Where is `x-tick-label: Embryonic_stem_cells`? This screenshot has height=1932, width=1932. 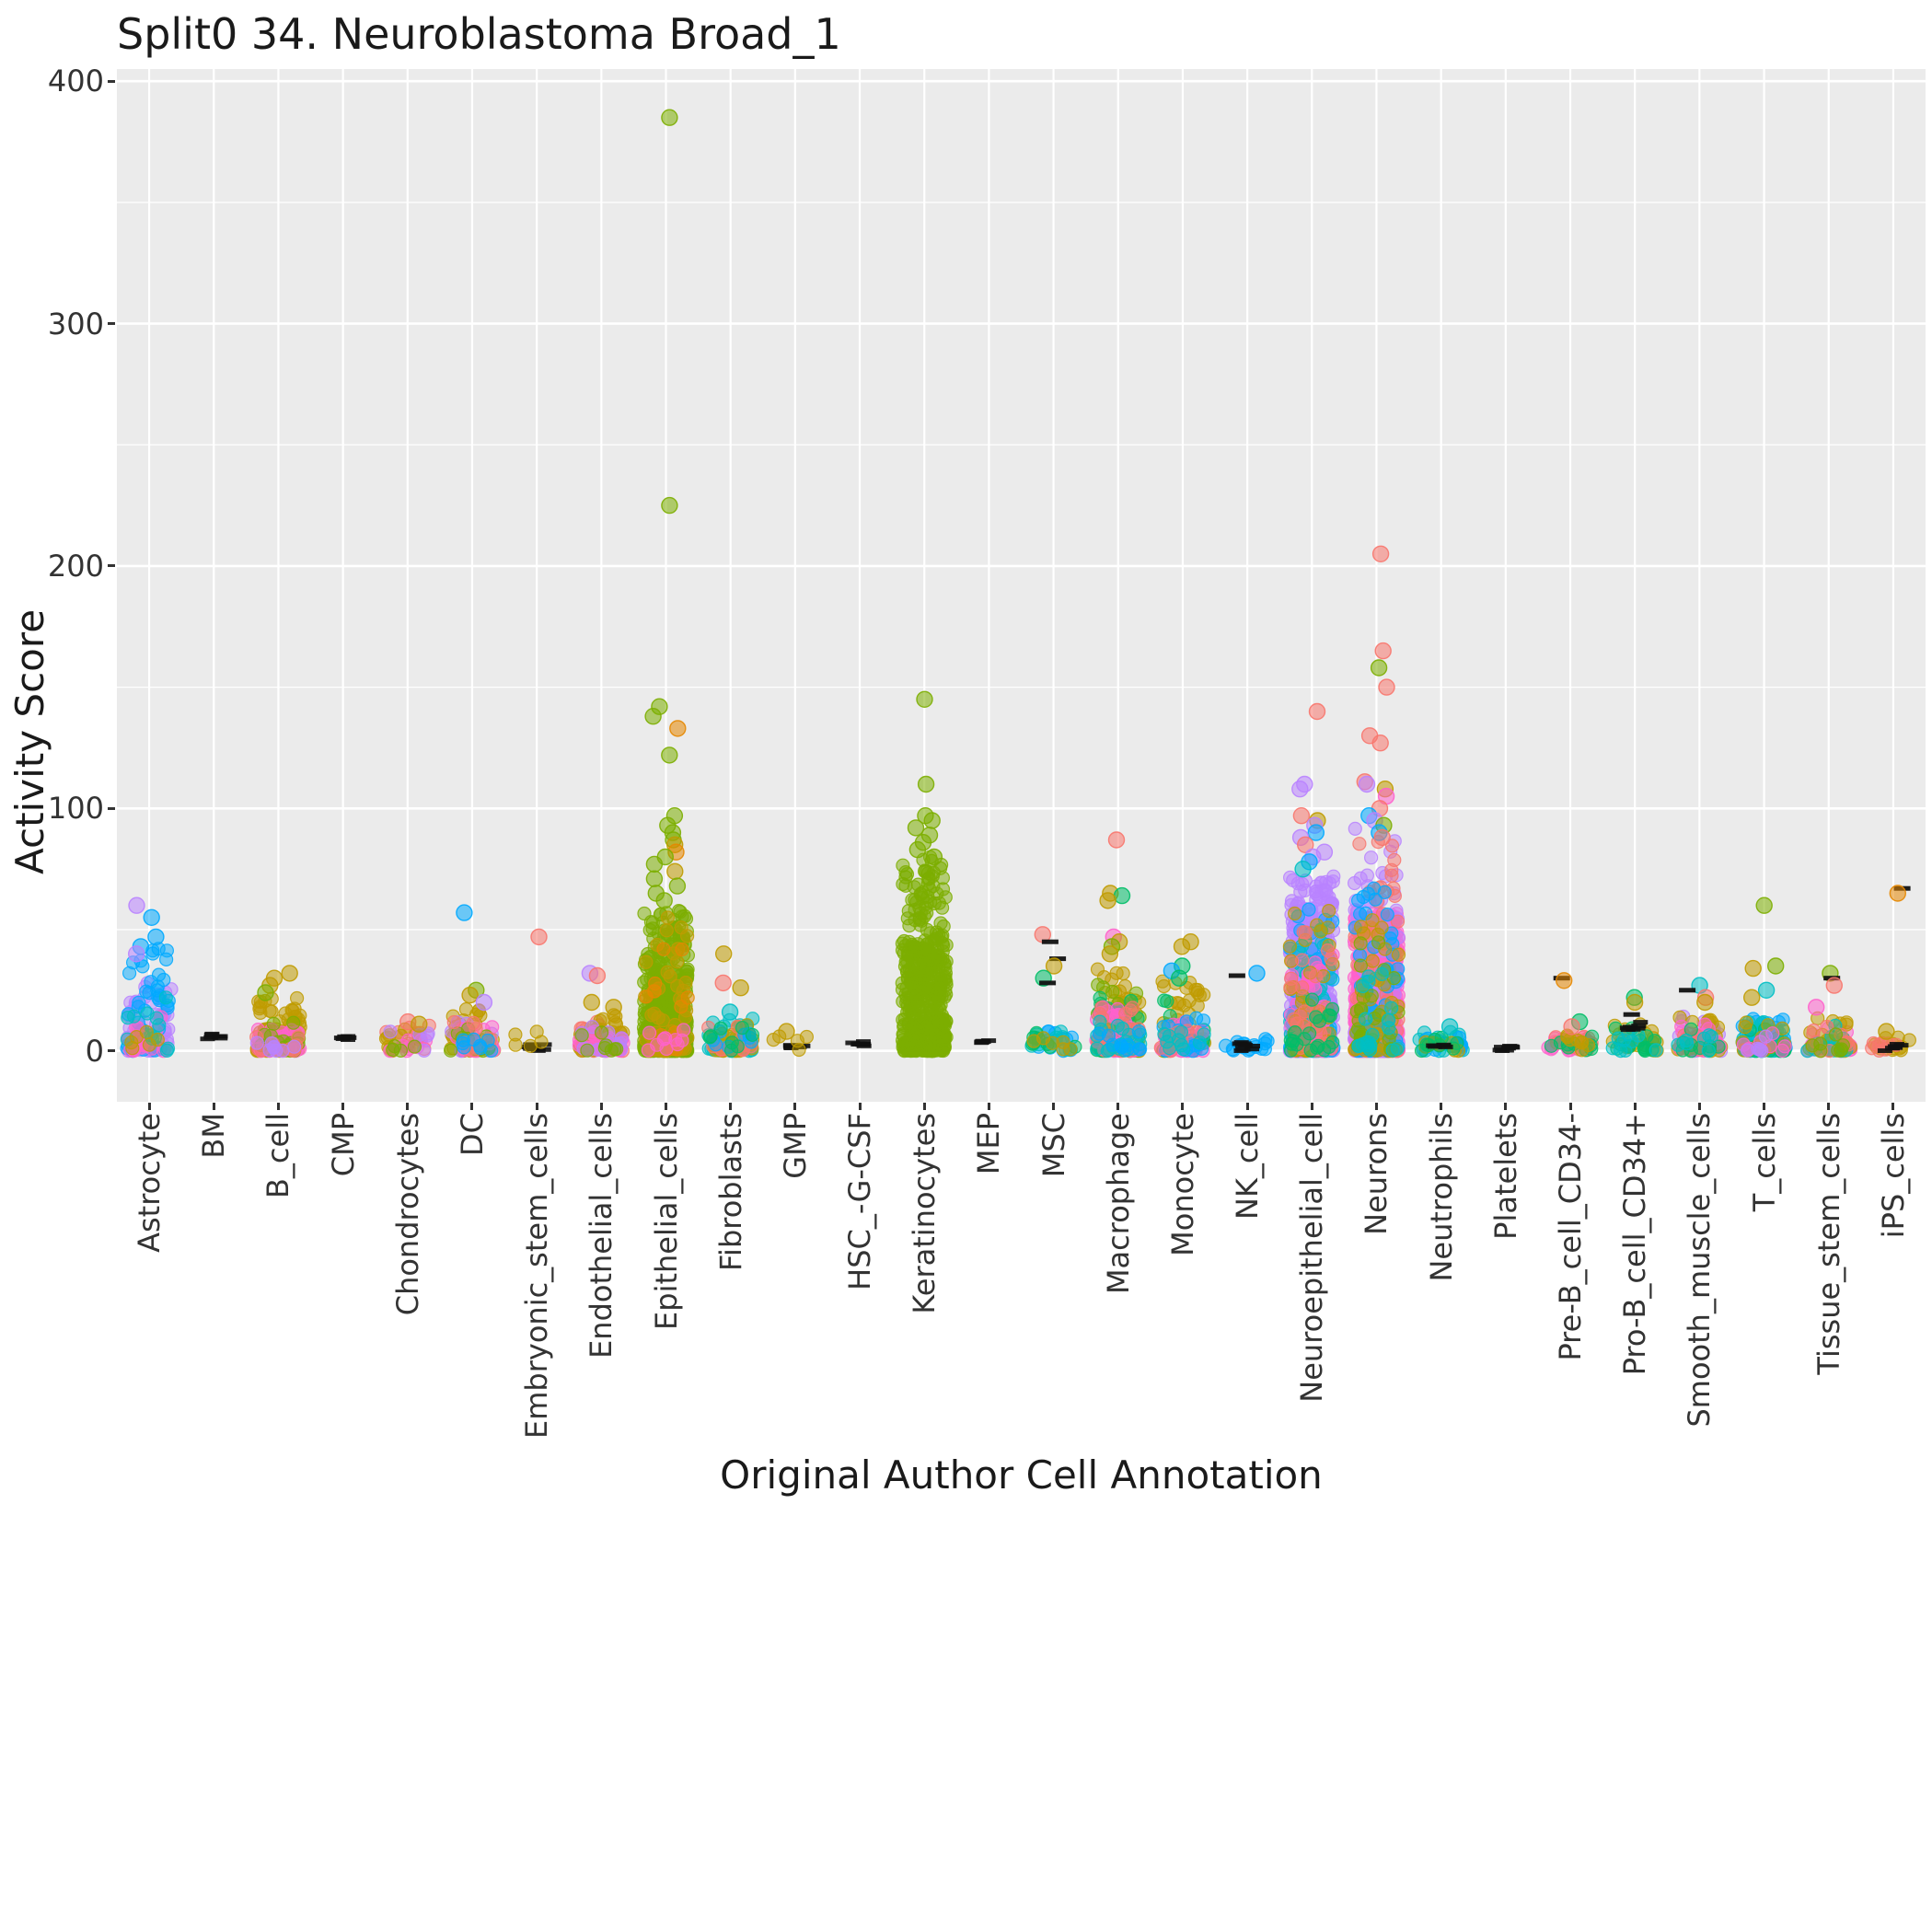 x-tick-label: Embryonic_stem_cells is located at coordinates (537, 1276).